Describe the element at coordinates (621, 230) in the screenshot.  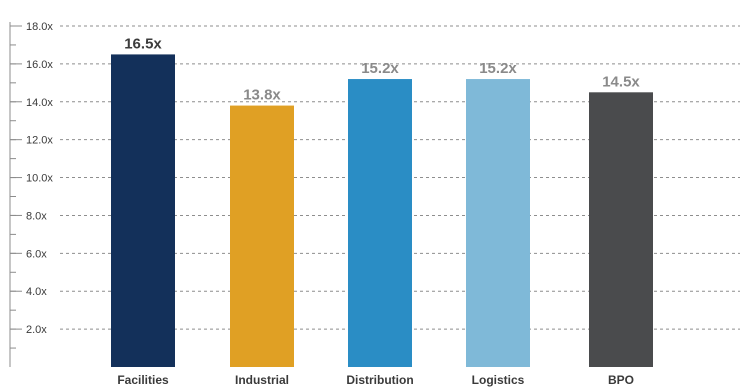
I see `bar-bpo` at that location.